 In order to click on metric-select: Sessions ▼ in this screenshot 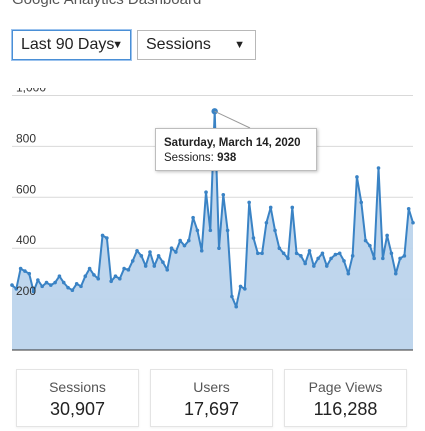, I will do `click(196, 45)`.